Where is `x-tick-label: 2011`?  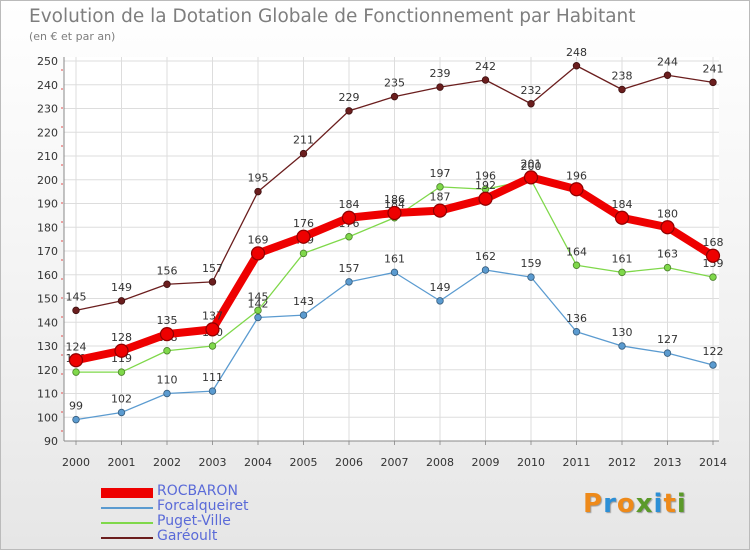
x-tick-label: 2011 is located at coordinates (577, 462).